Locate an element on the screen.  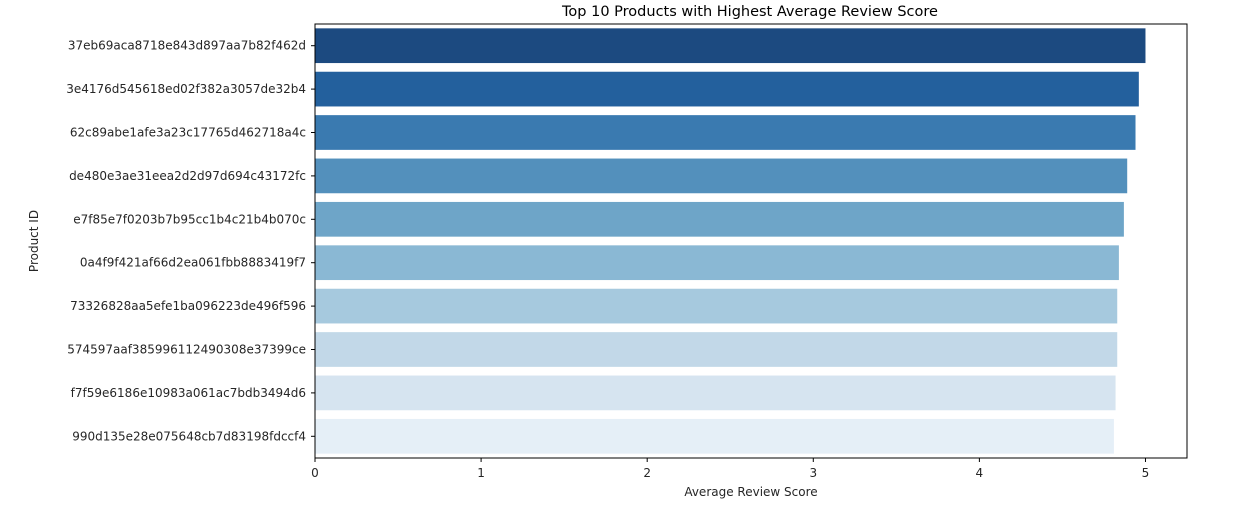
x-tick-label: 2 is located at coordinates (647, 473).